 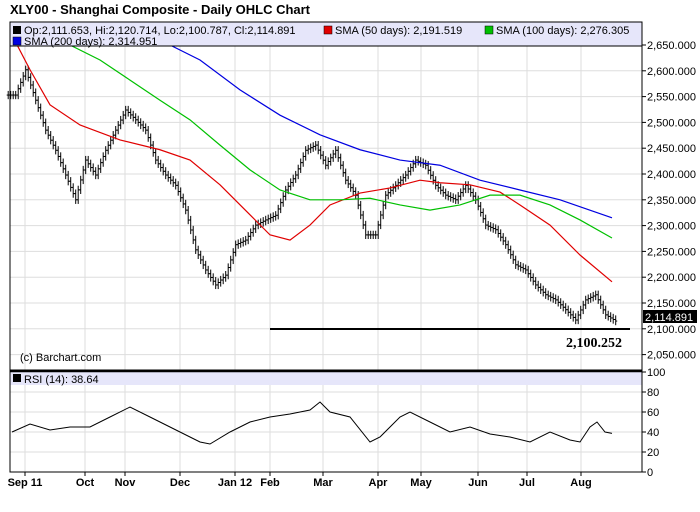 What do you see at coordinates (235, 483) in the screenshot?
I see `month-label: Jan 12` at bounding box center [235, 483].